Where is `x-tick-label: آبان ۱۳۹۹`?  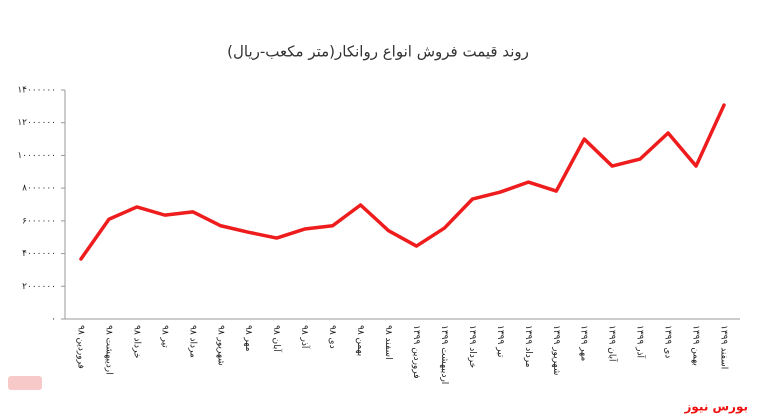 x-tick-label: آبان ۱۳۹۹ is located at coordinates (613, 343).